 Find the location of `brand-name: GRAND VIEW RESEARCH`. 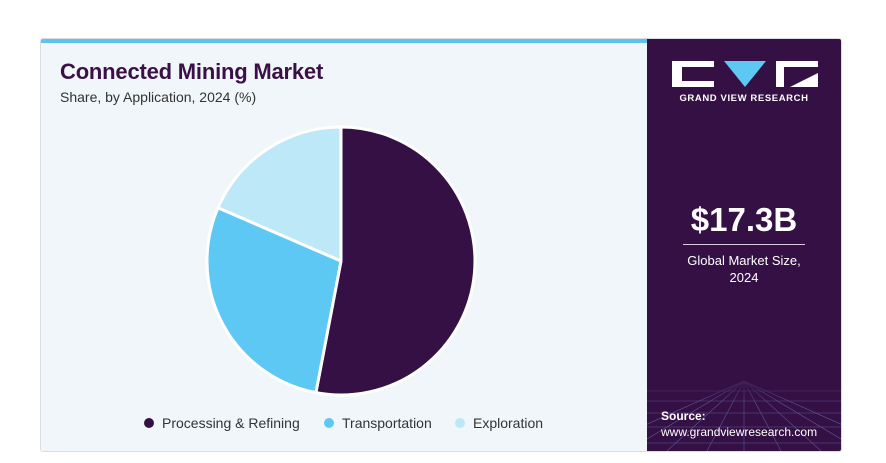

brand-name: GRAND VIEW RESEARCH is located at coordinates (744, 98).